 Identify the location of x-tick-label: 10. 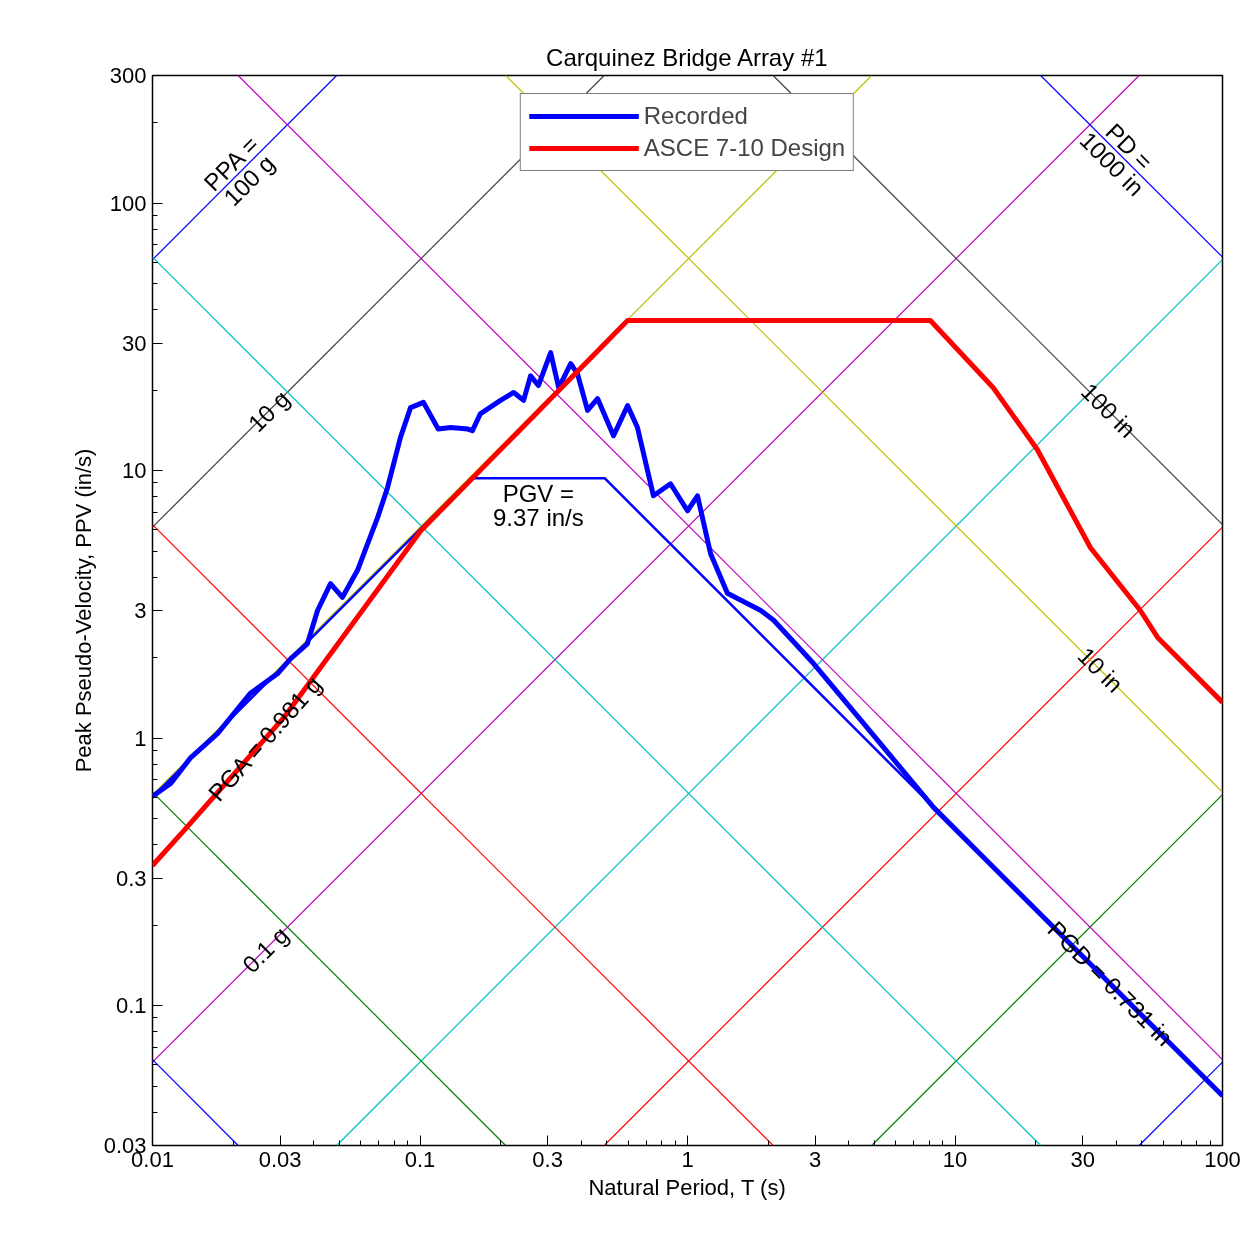
(955, 1159).